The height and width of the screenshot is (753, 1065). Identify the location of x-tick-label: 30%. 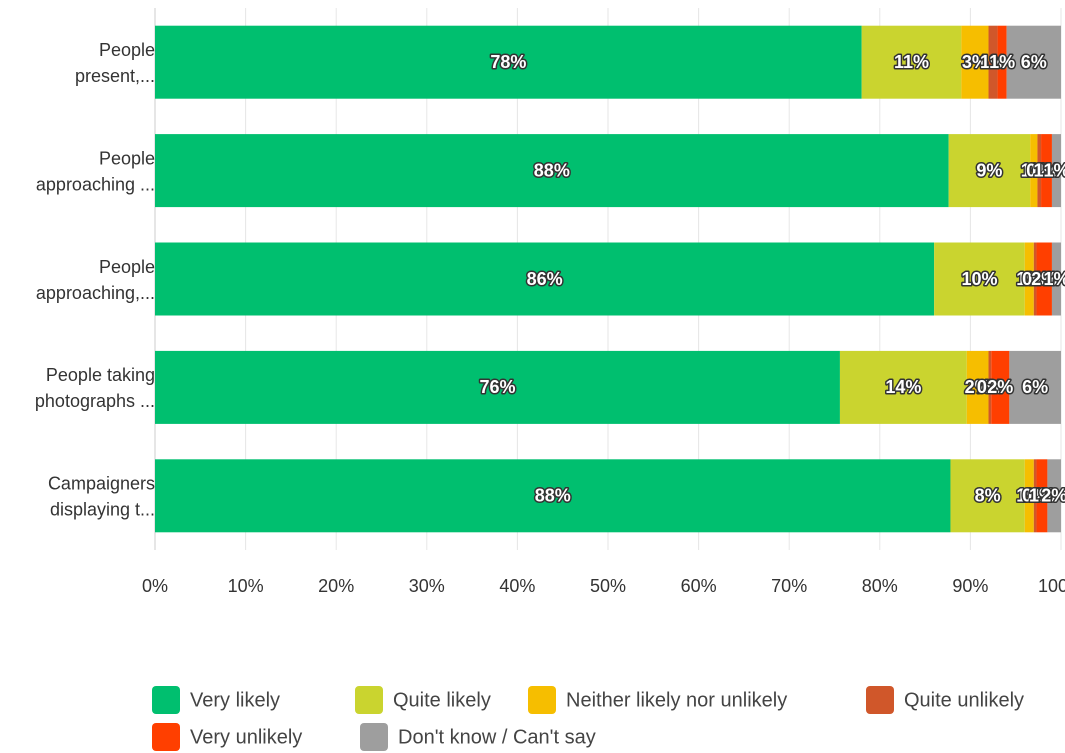
(427, 586).